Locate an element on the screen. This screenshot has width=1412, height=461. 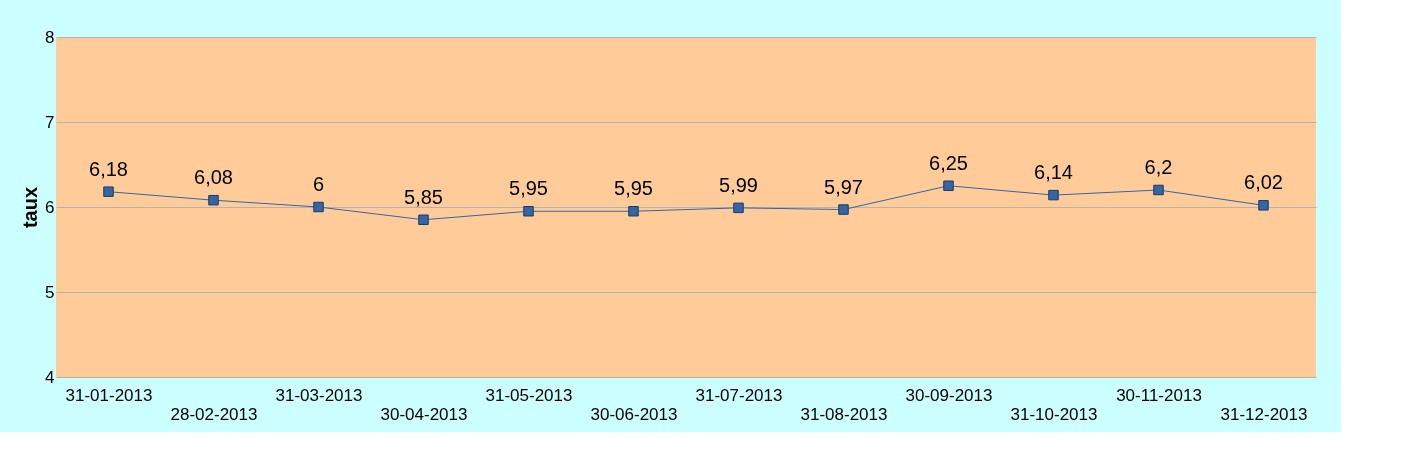
data-label: 6,2 is located at coordinates (1158, 167).